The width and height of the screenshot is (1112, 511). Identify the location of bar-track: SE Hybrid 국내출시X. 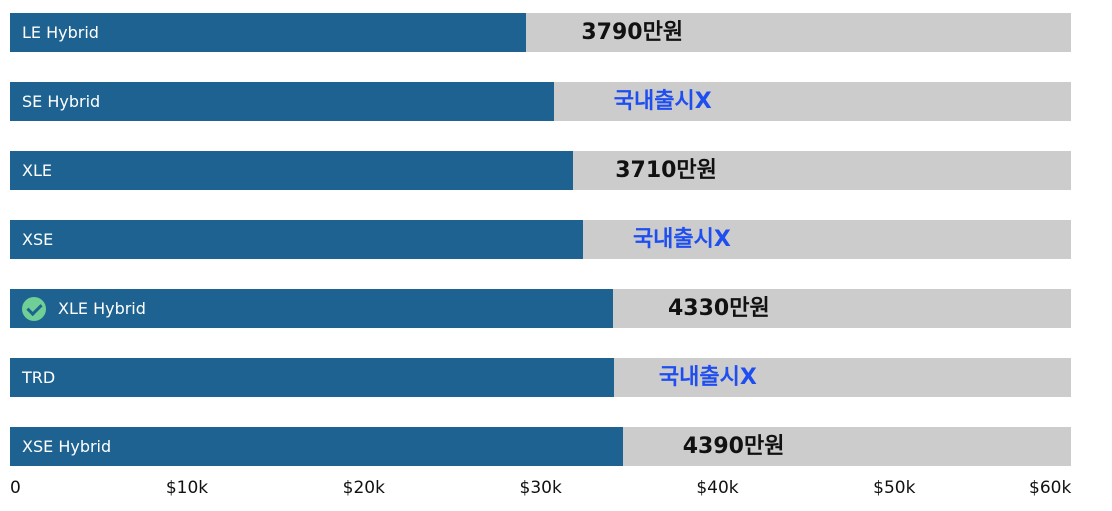
(540, 101).